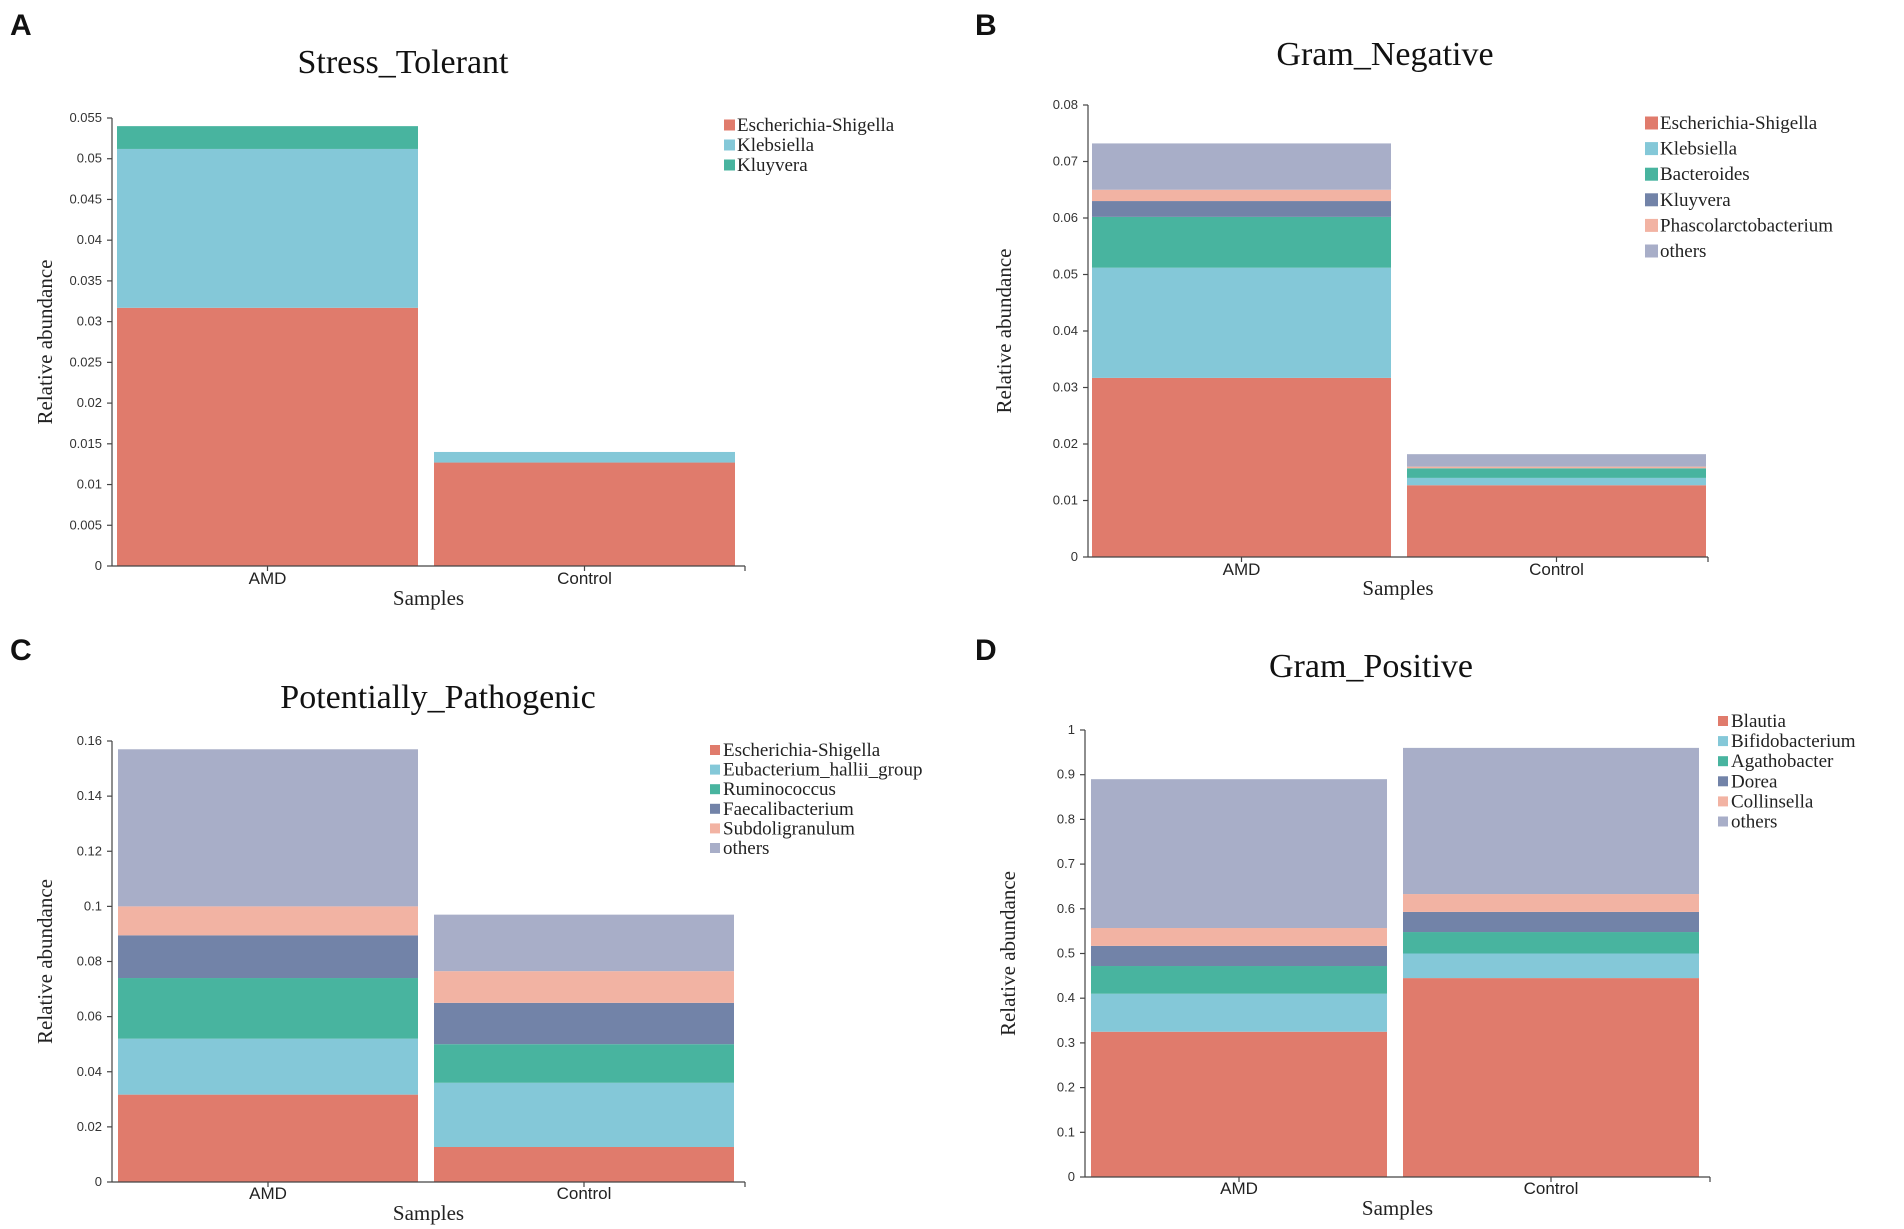 This screenshot has height=1229, width=1904. Describe the element at coordinates (1239, 980) in the screenshot. I see `bar-segment-amd-agathobacter` at that location.